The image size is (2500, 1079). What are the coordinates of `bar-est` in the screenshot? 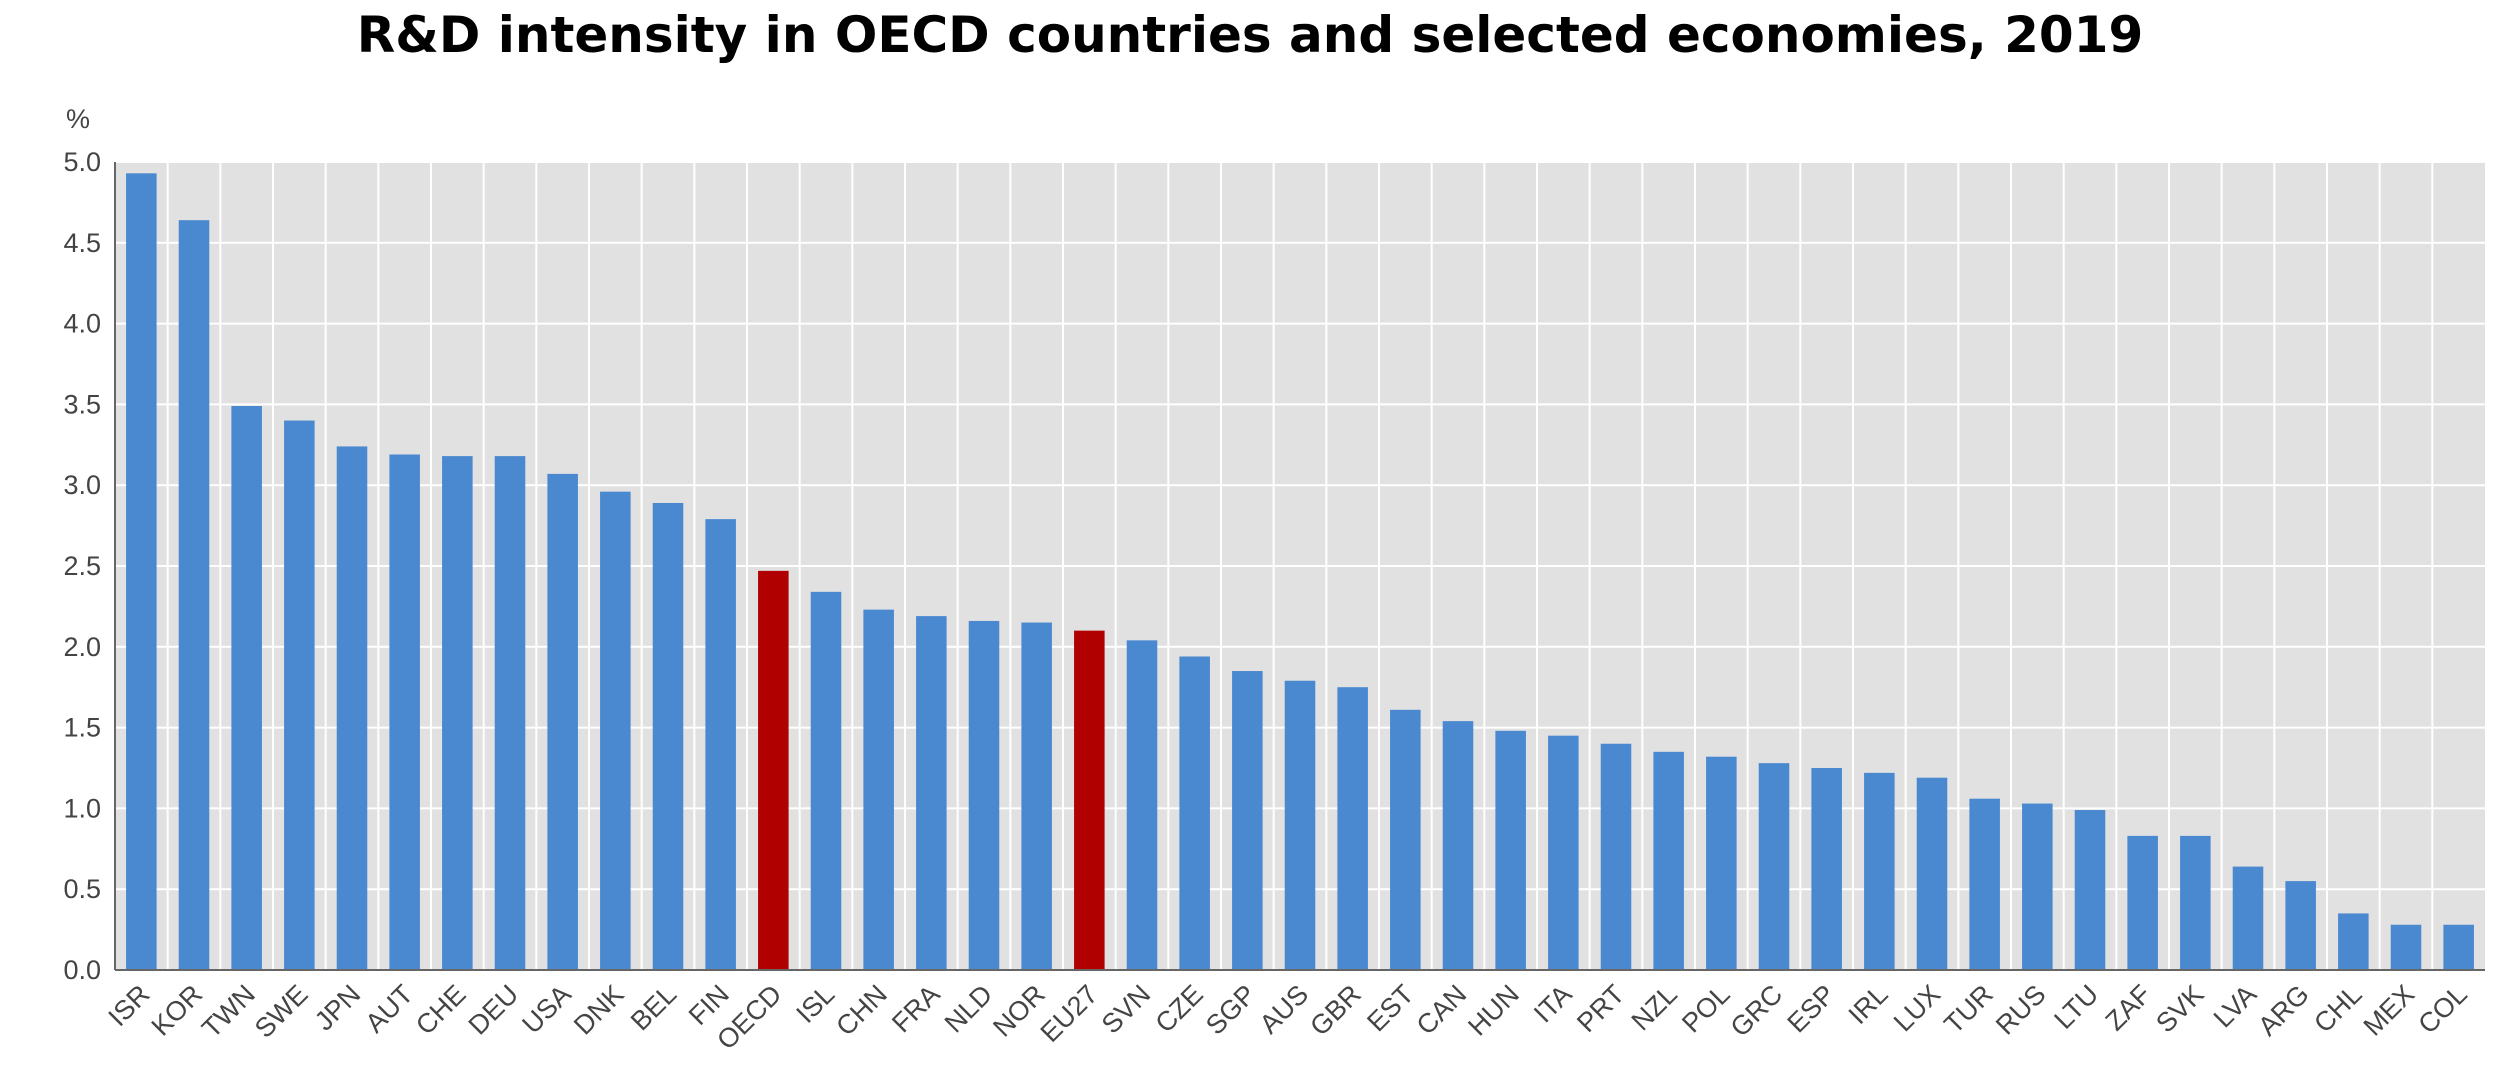 It's located at (1405, 839).